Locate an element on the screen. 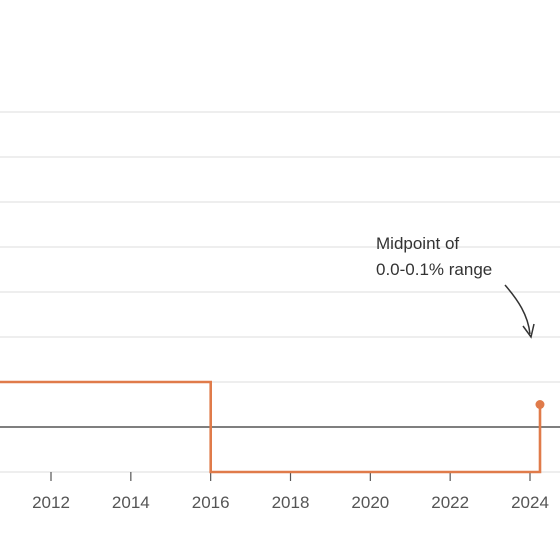  annotation-arrow is located at coordinates (517, 309).